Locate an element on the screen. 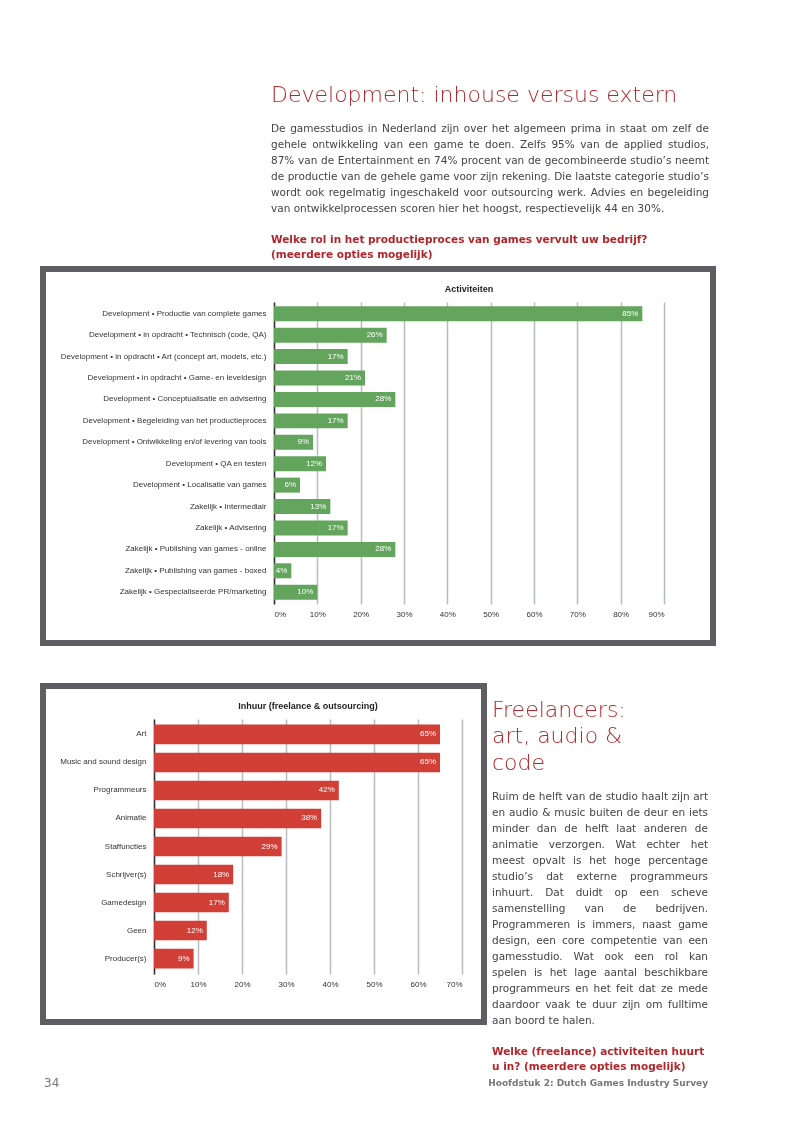  chart-title: Activiteiten is located at coordinates (469, 289).